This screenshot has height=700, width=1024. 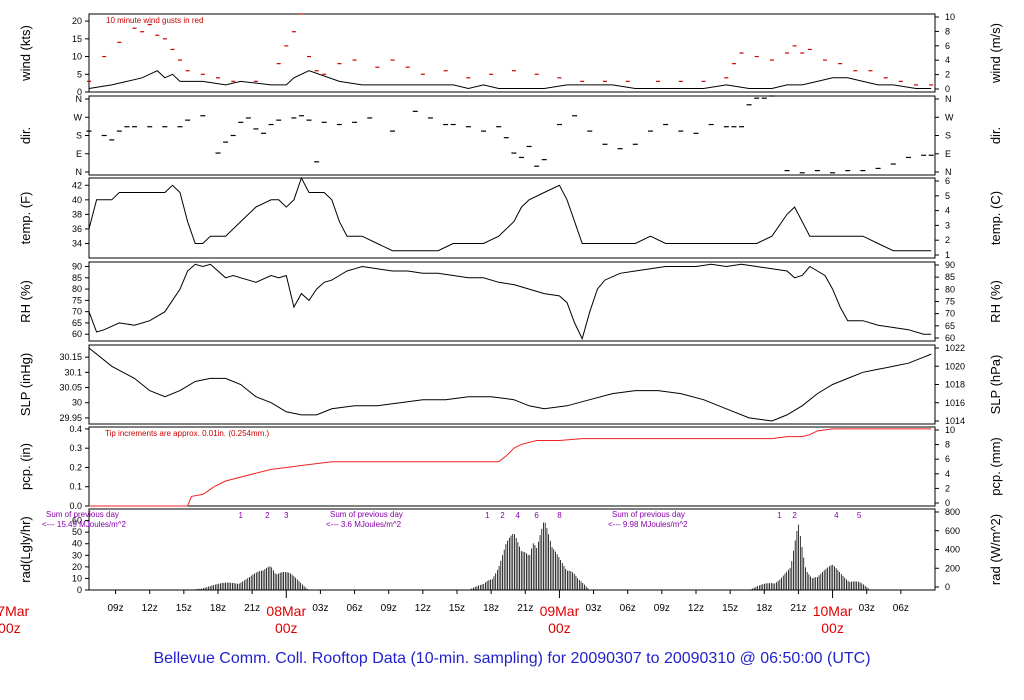 What do you see at coordinates (955, 403) in the screenshot?
I see `slp-ytick-right-label: 1016` at bounding box center [955, 403].